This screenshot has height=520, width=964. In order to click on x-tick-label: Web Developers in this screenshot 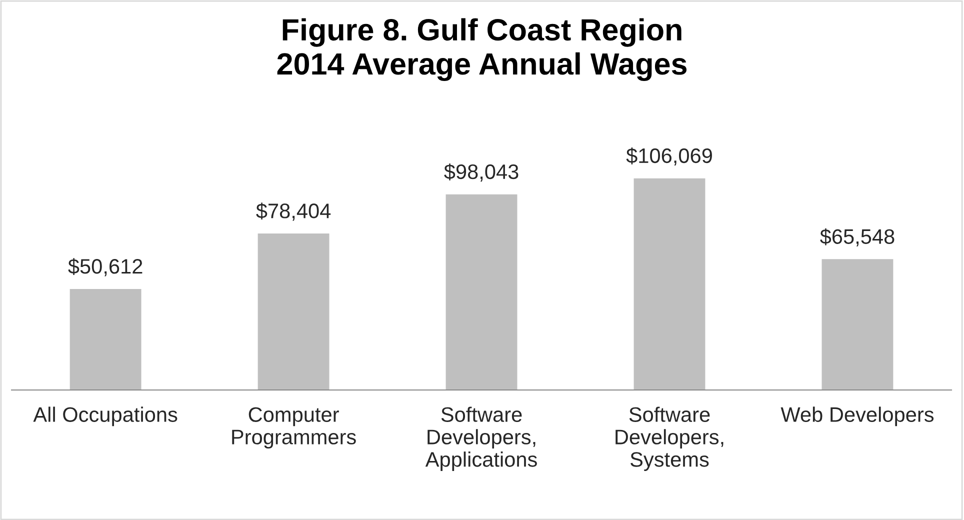, I will do `click(857, 416)`.